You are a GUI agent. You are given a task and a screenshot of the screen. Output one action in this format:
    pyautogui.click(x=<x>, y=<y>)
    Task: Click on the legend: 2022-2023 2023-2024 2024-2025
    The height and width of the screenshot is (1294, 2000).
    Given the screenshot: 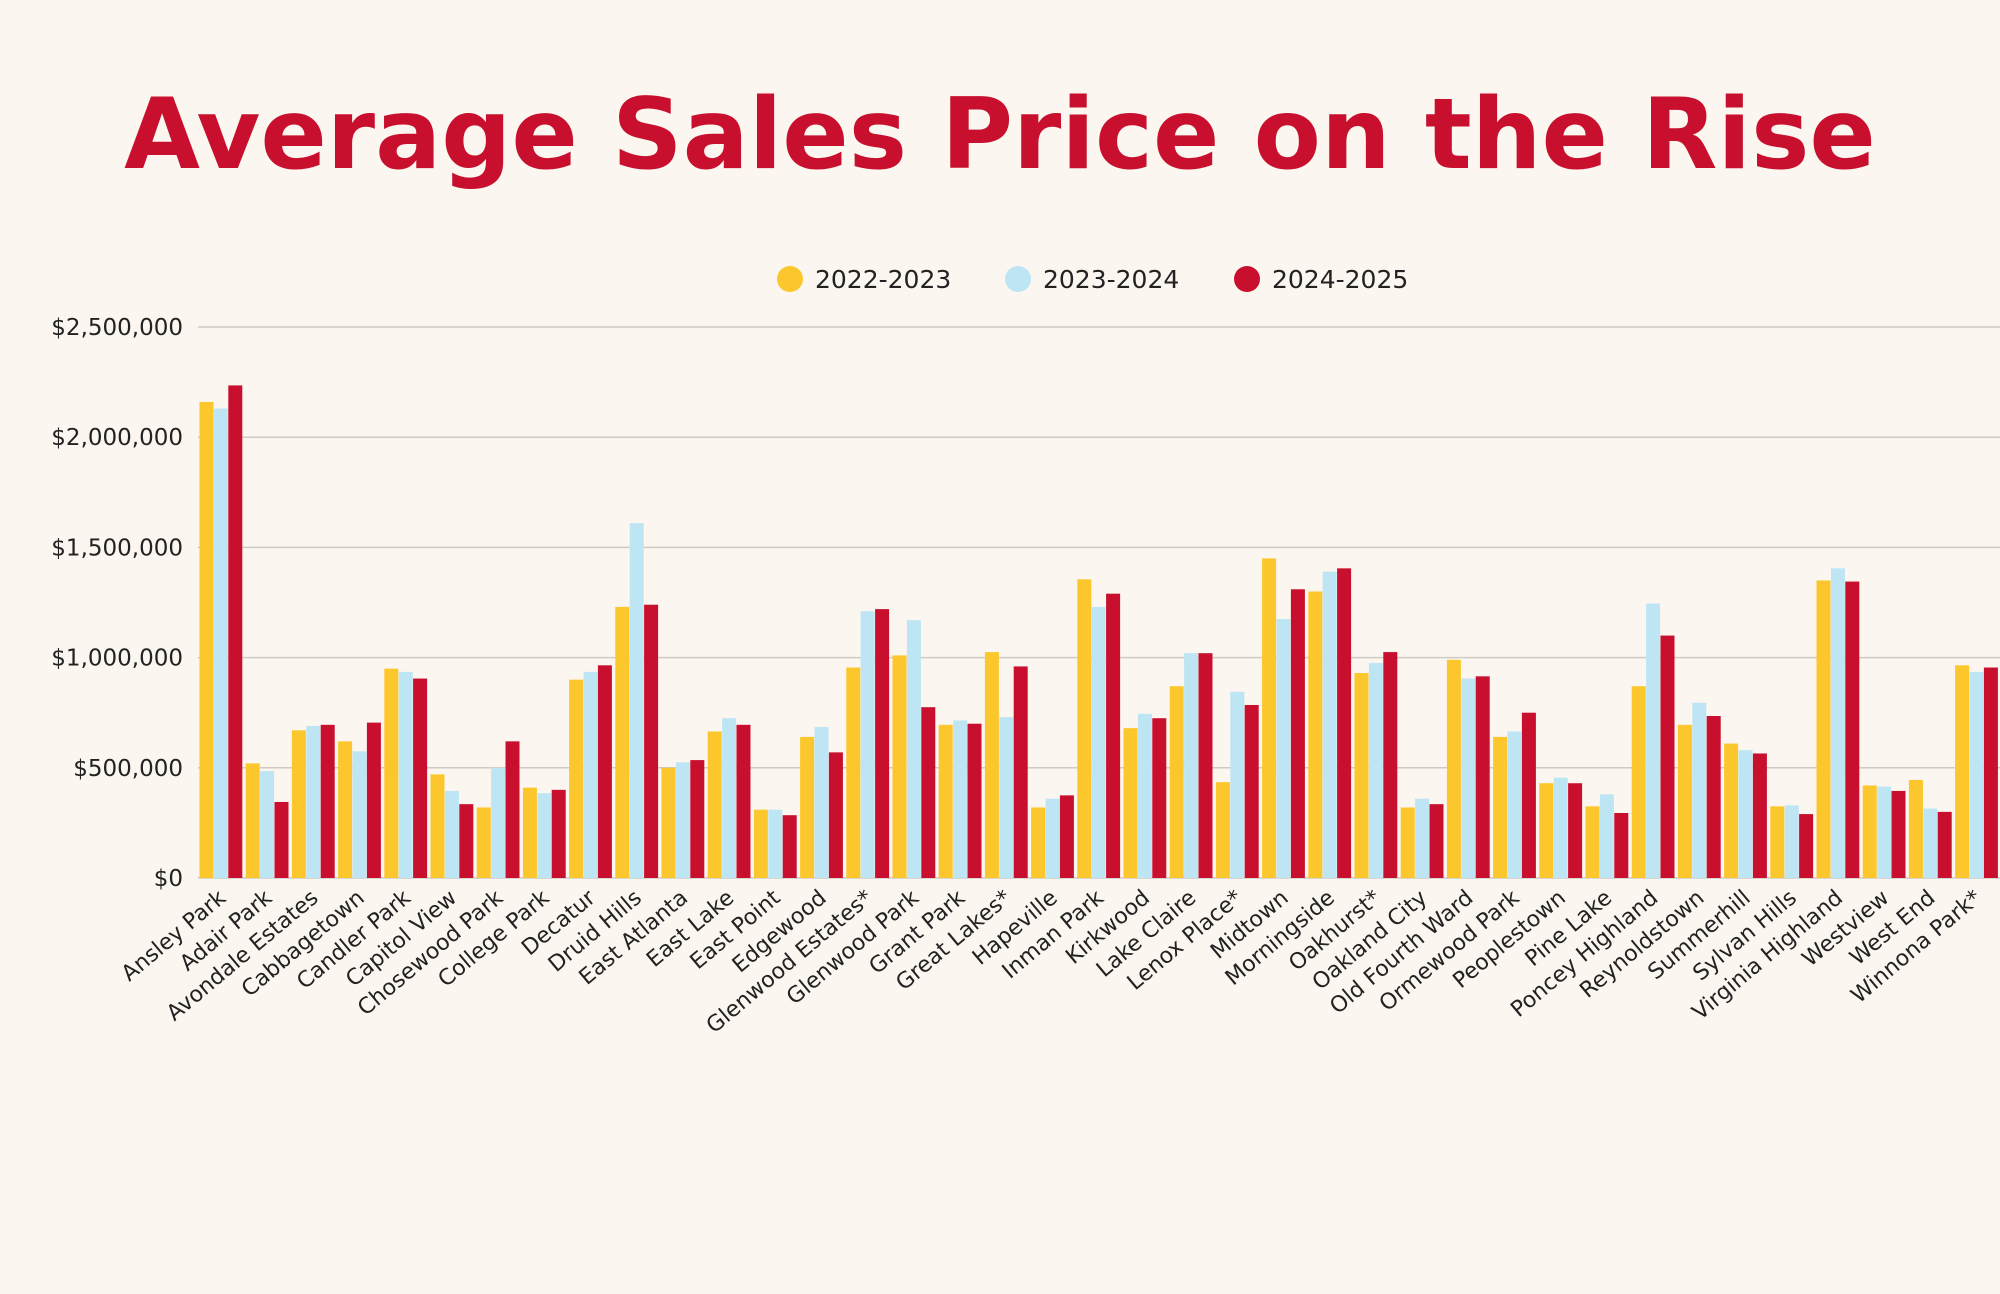 What is the action you would take?
    pyautogui.click(x=1092, y=279)
    